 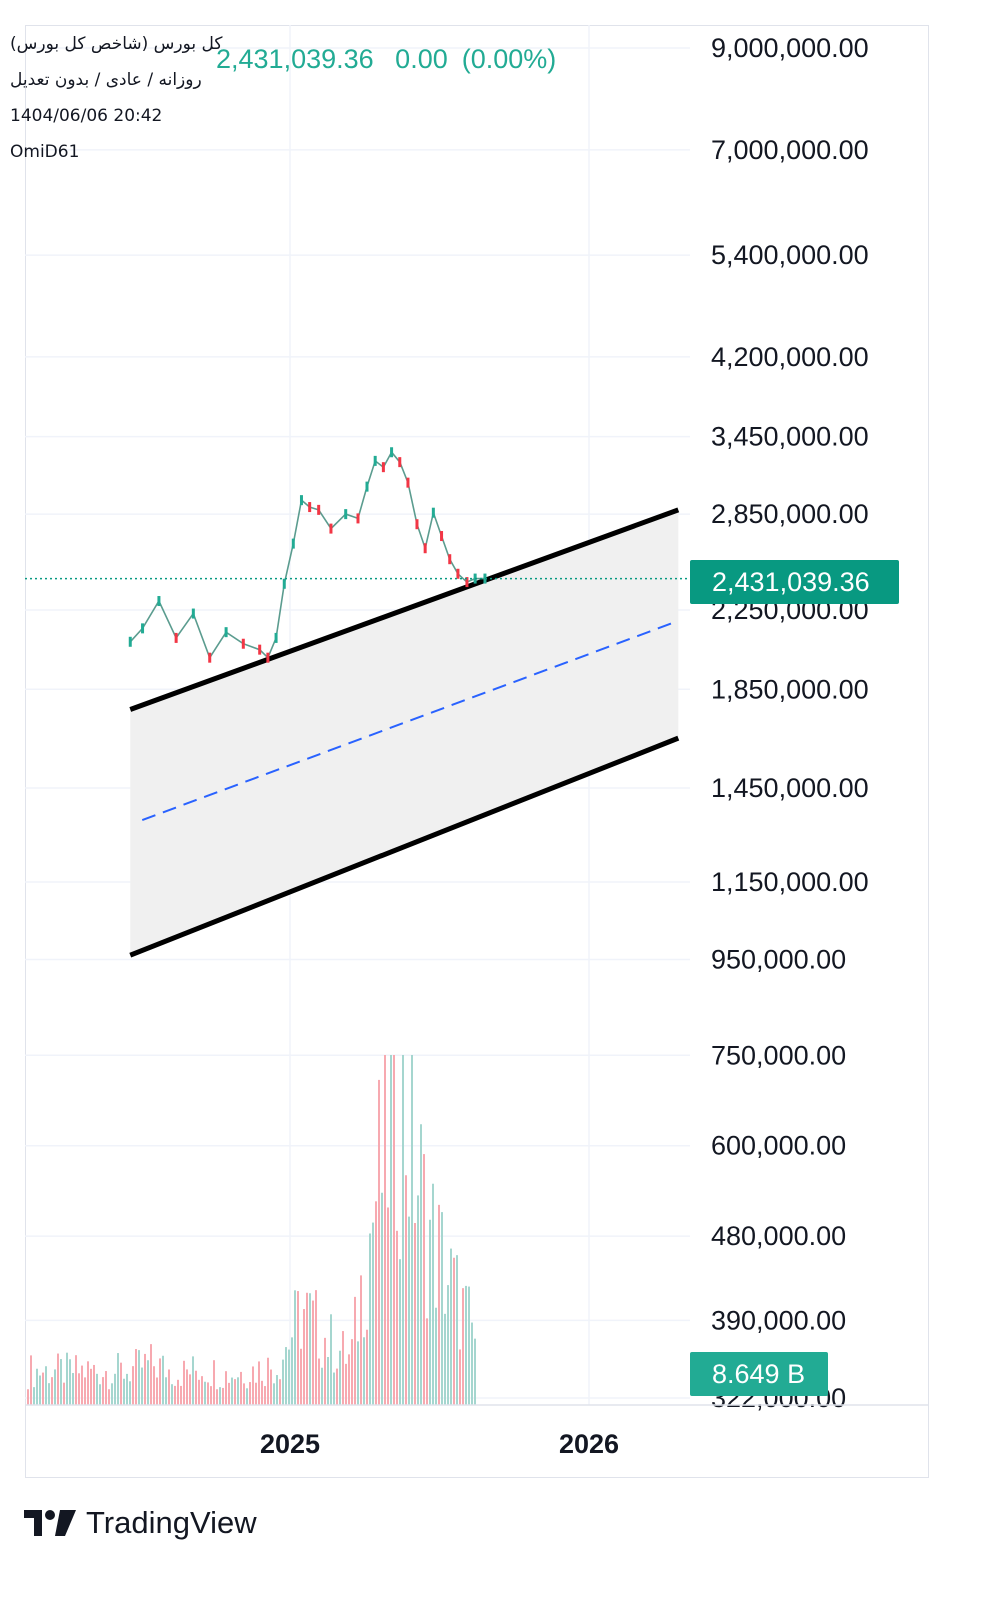 What do you see at coordinates (106, 80) in the screenshot?
I see `chart-settings: روزانه / عادی / بدون تعدیل` at bounding box center [106, 80].